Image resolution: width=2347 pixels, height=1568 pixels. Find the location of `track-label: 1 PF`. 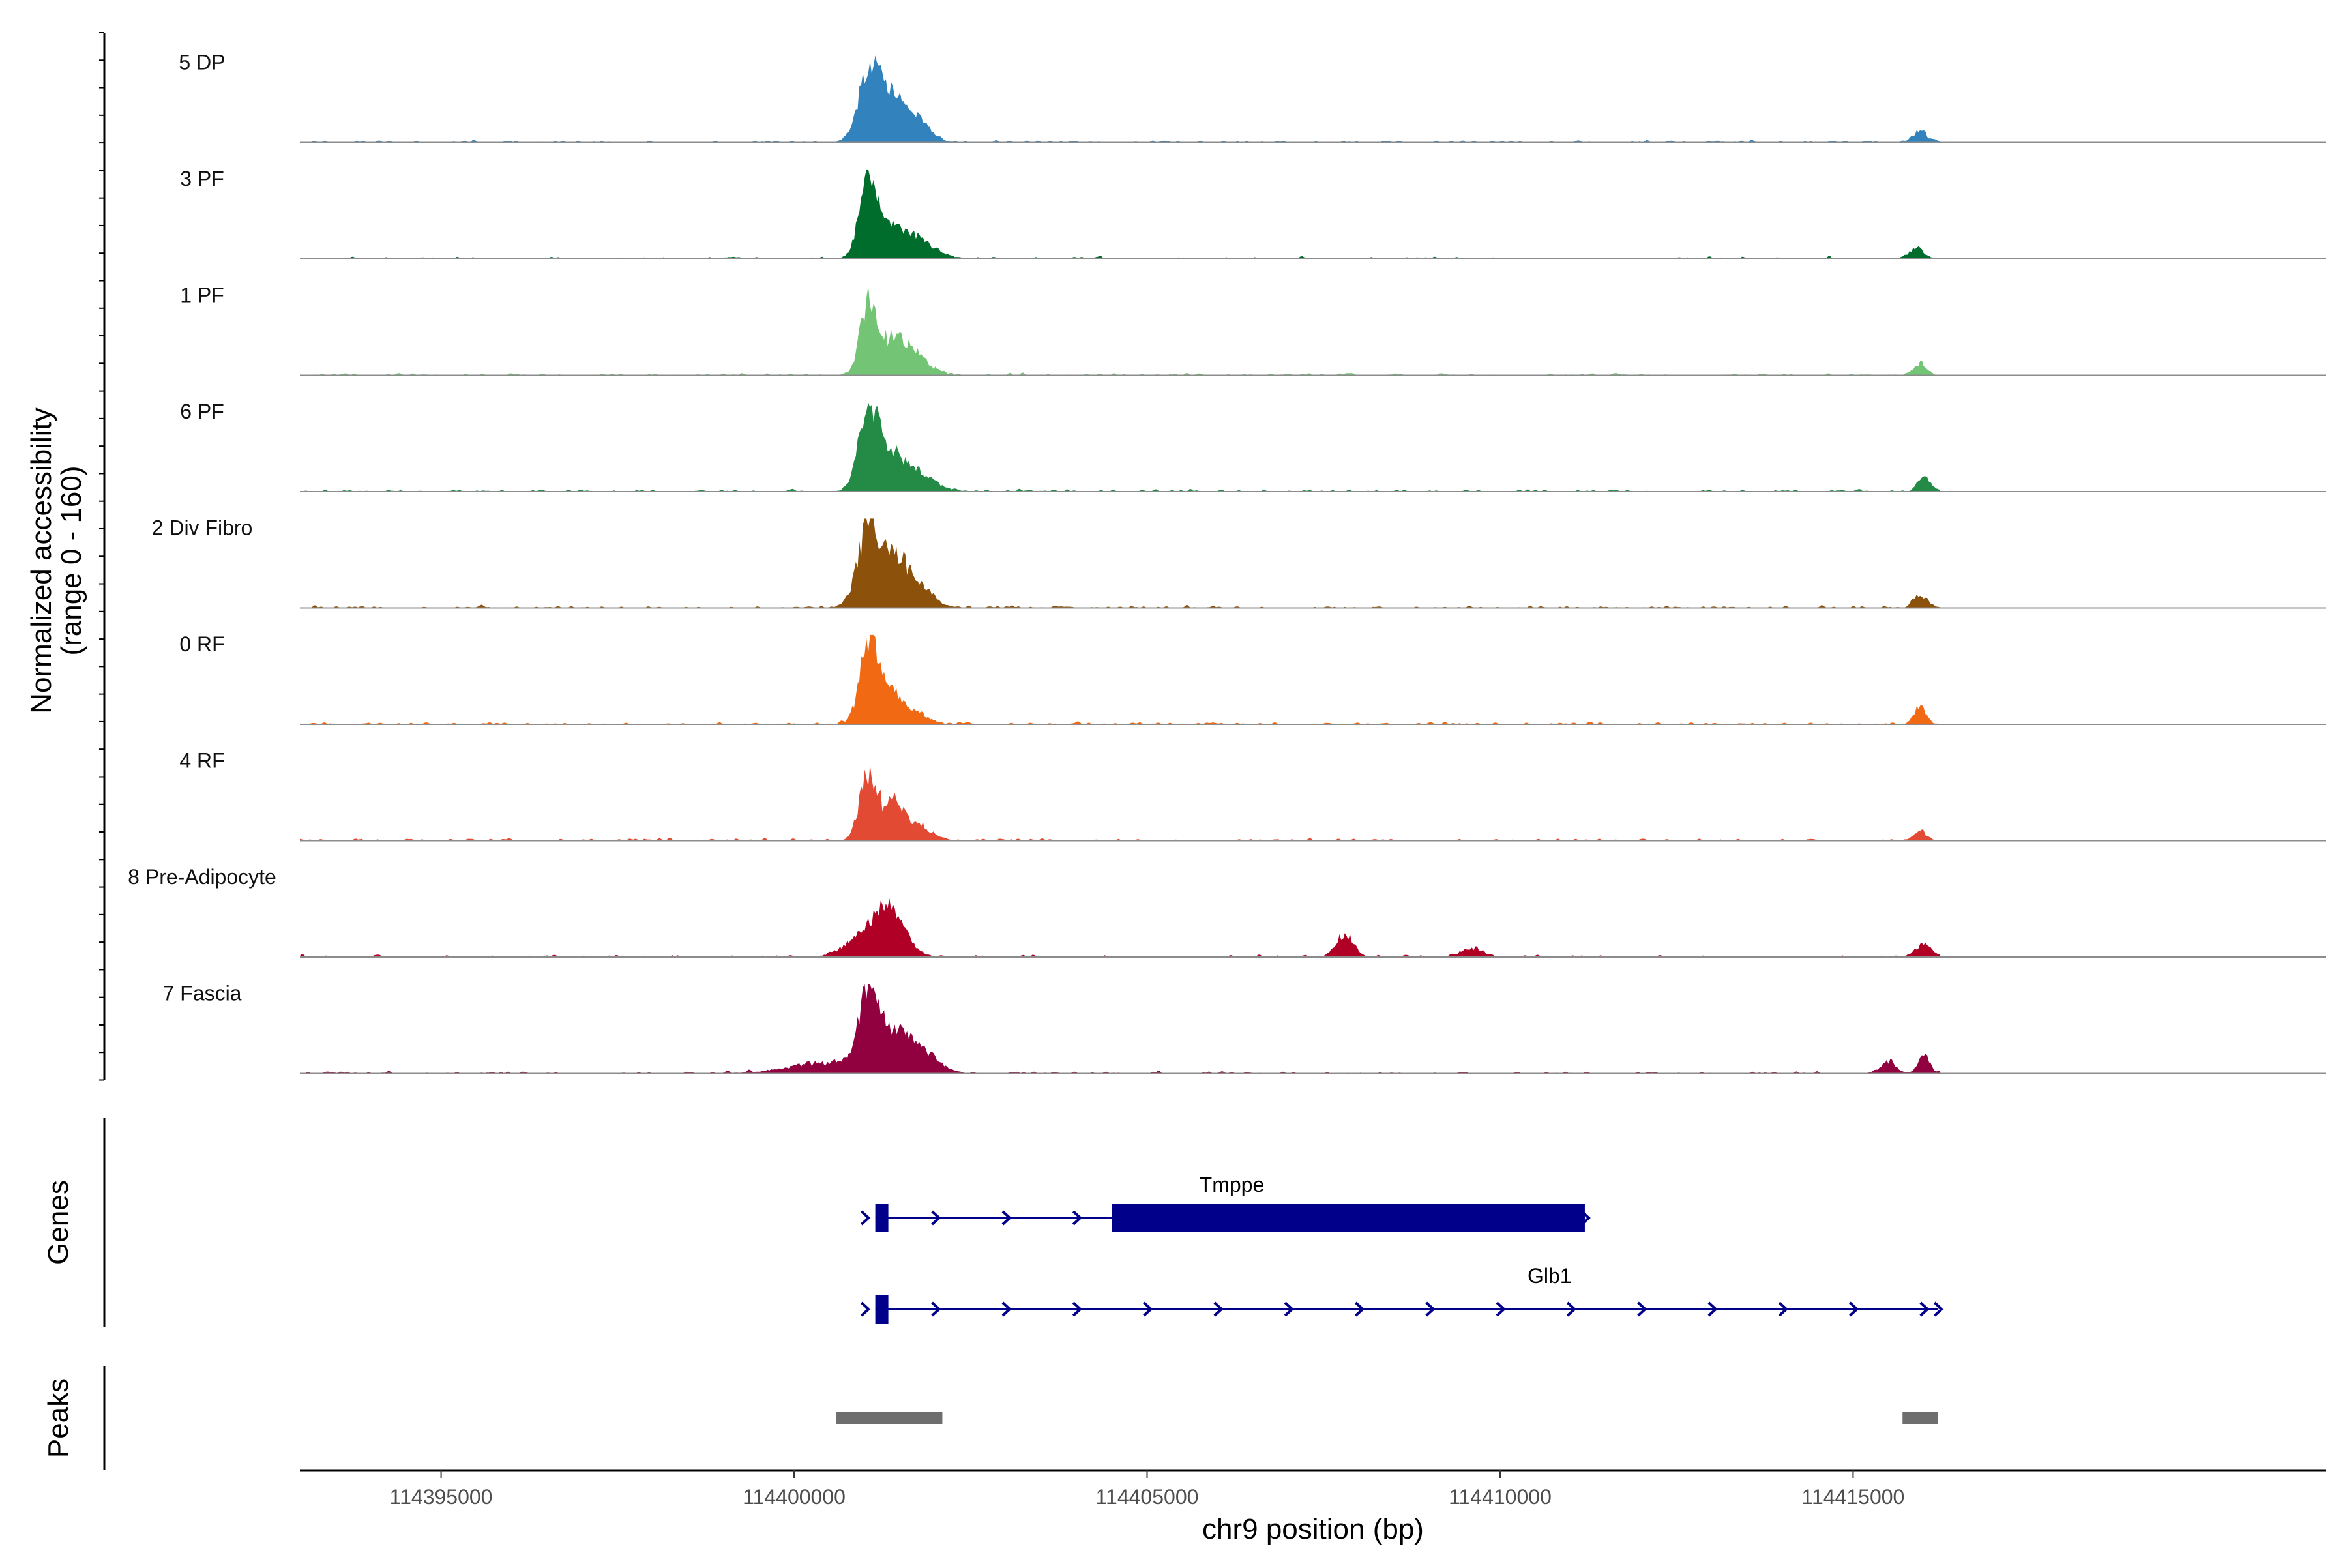

track-label: 1 PF is located at coordinates (202, 296).